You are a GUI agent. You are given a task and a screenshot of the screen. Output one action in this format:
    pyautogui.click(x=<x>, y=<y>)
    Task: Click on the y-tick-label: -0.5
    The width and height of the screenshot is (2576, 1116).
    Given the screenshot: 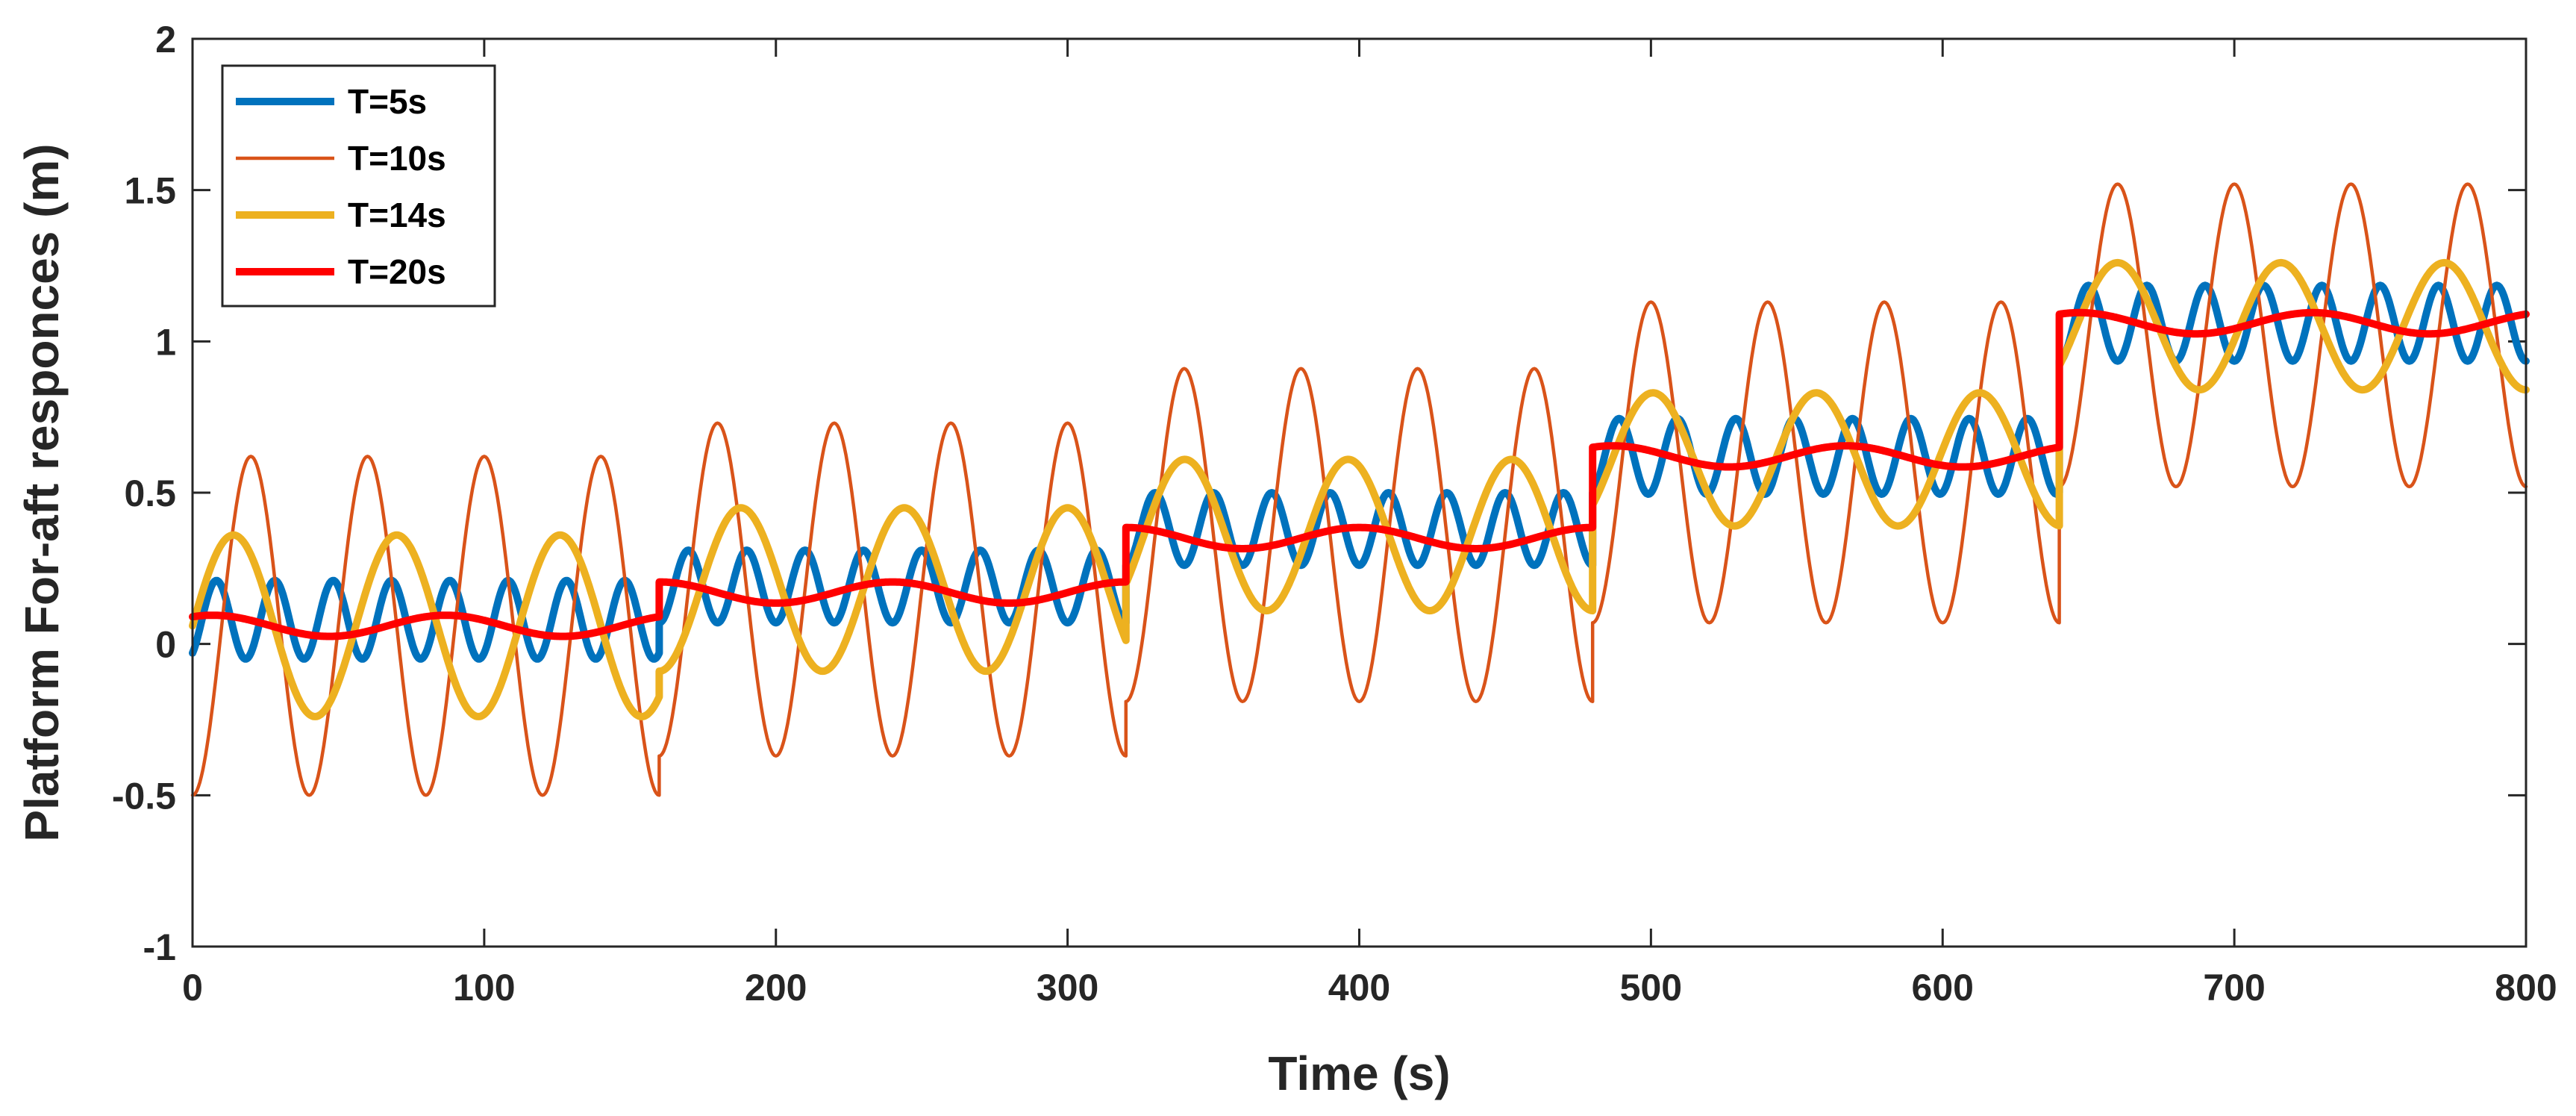 What is the action you would take?
    pyautogui.click(x=144, y=796)
    